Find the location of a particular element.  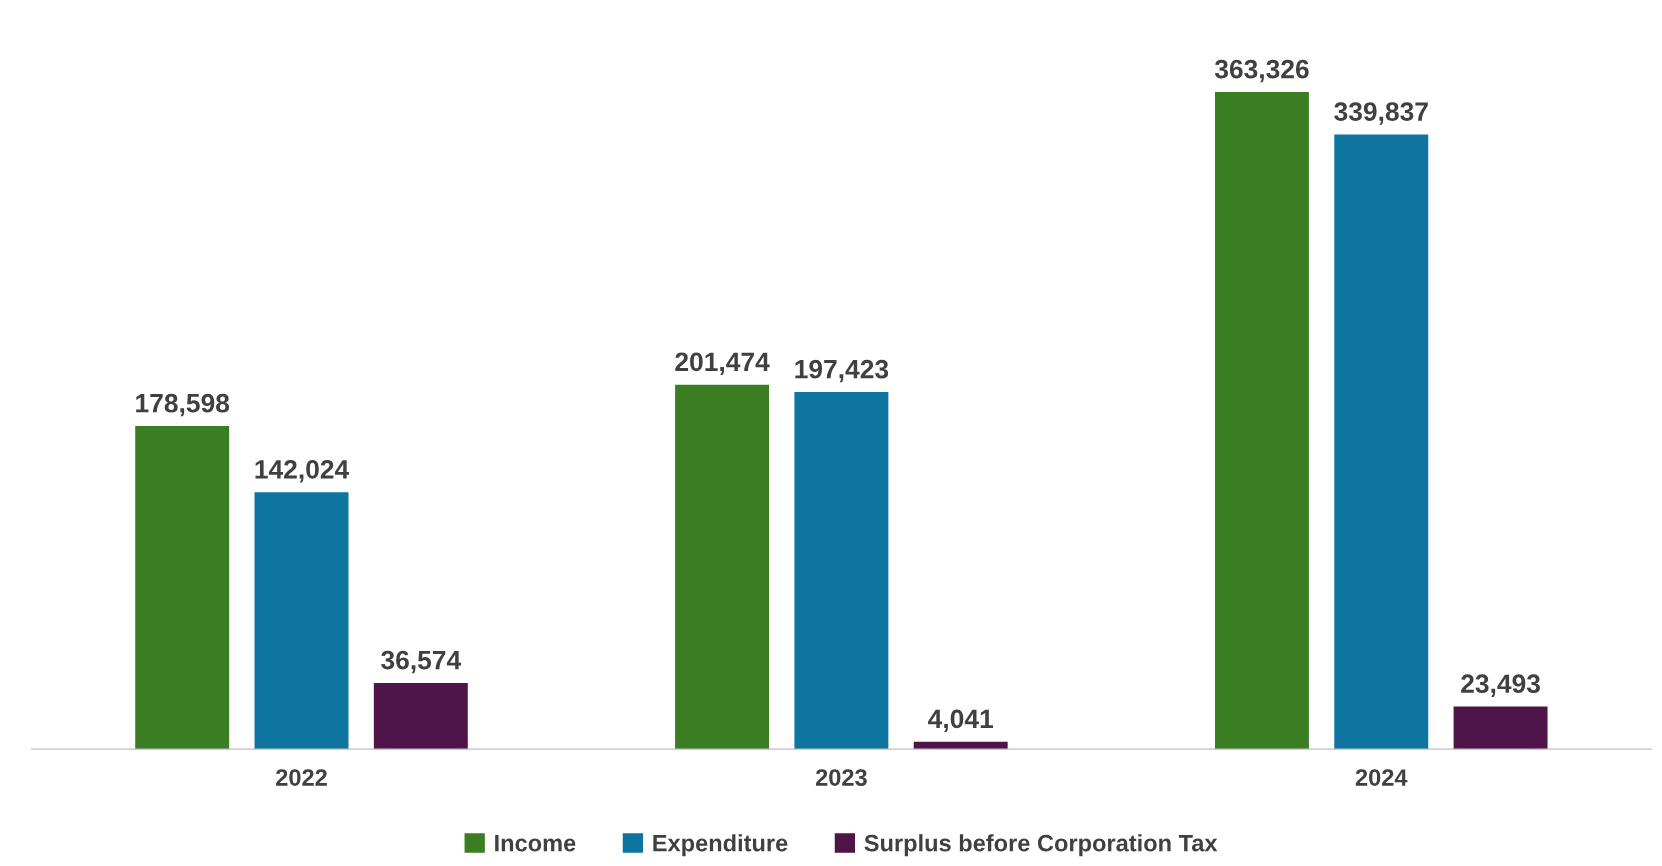

data-label: 363,326 is located at coordinates (1261, 71).